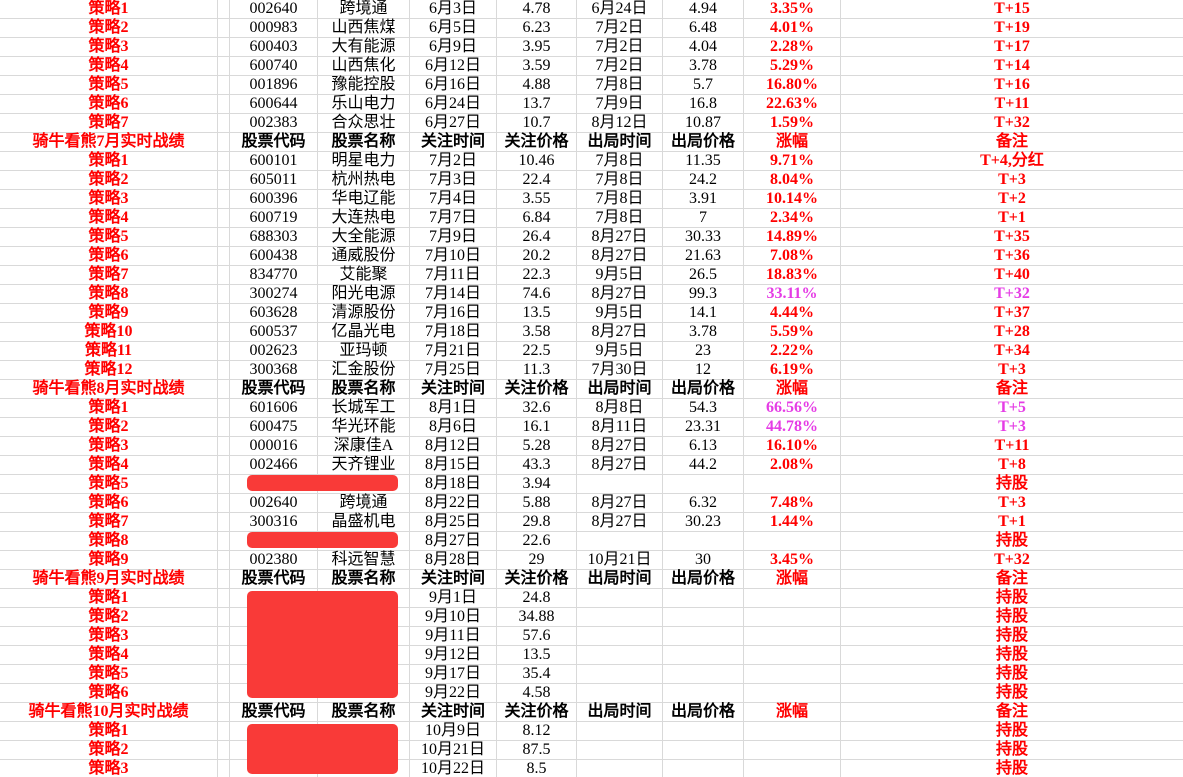  What do you see at coordinates (364, 351) in the screenshot?
I see `stock-name-cell: 亚玛顿` at bounding box center [364, 351].